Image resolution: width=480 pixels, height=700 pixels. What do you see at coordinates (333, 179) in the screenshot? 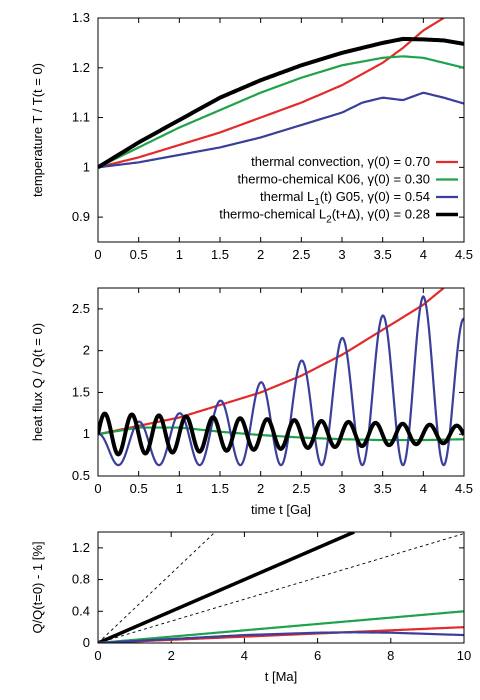
I see `legend-label-1: thermo-chemical K06, γ(0) = 0.30` at bounding box center [333, 179].